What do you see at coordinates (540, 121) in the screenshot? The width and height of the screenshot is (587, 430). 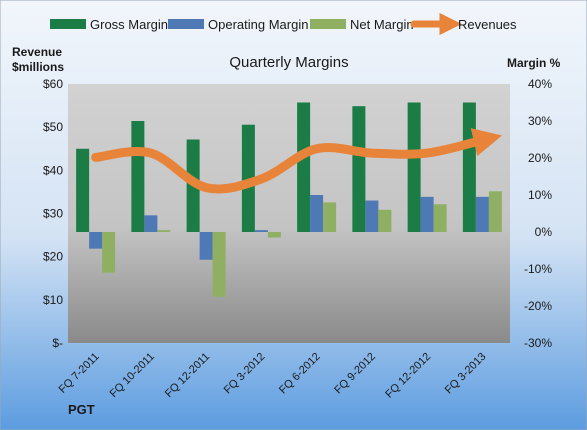 I see `right-tick-label: 30%` at bounding box center [540, 121].